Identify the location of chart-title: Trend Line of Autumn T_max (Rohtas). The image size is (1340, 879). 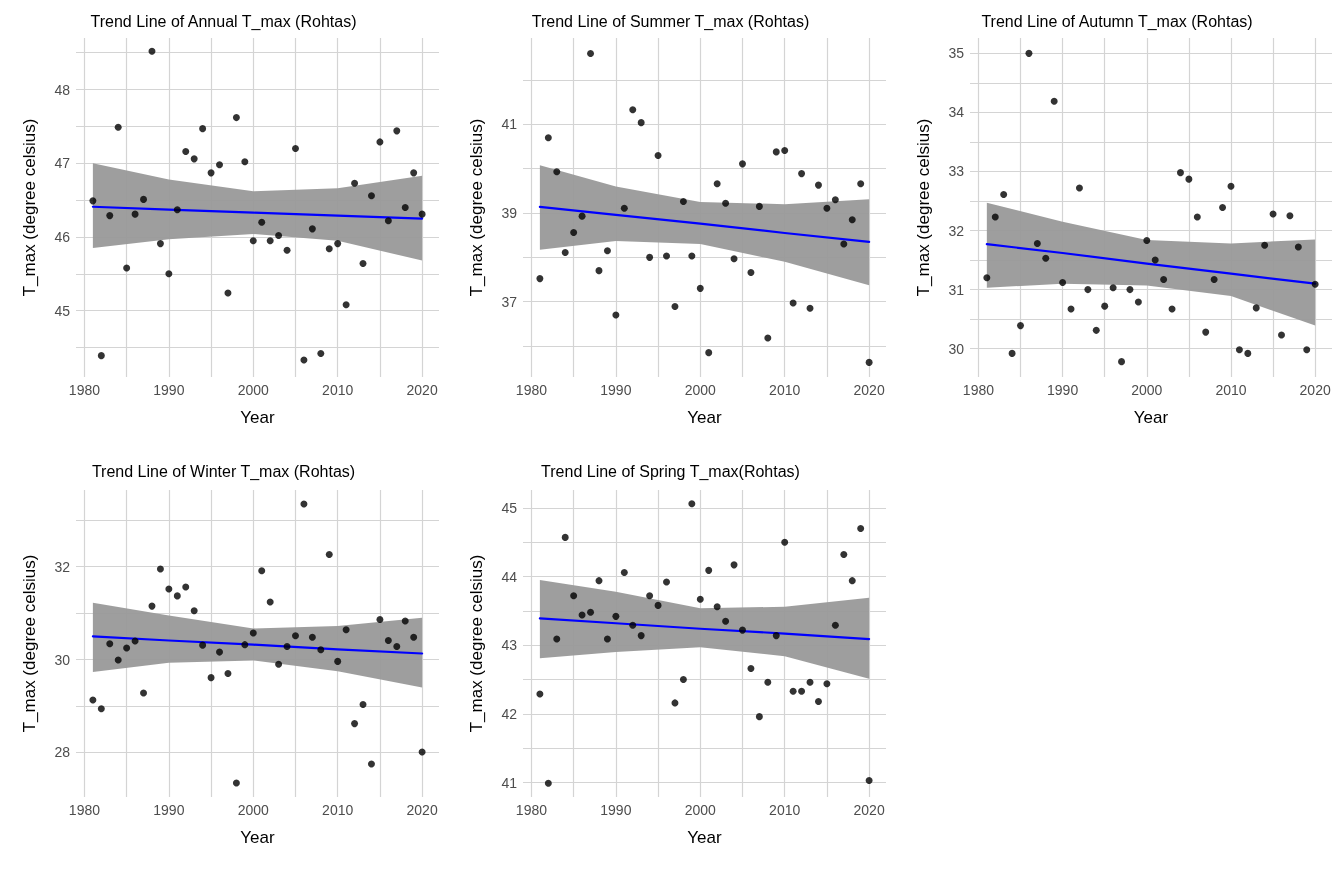
(1117, 21).